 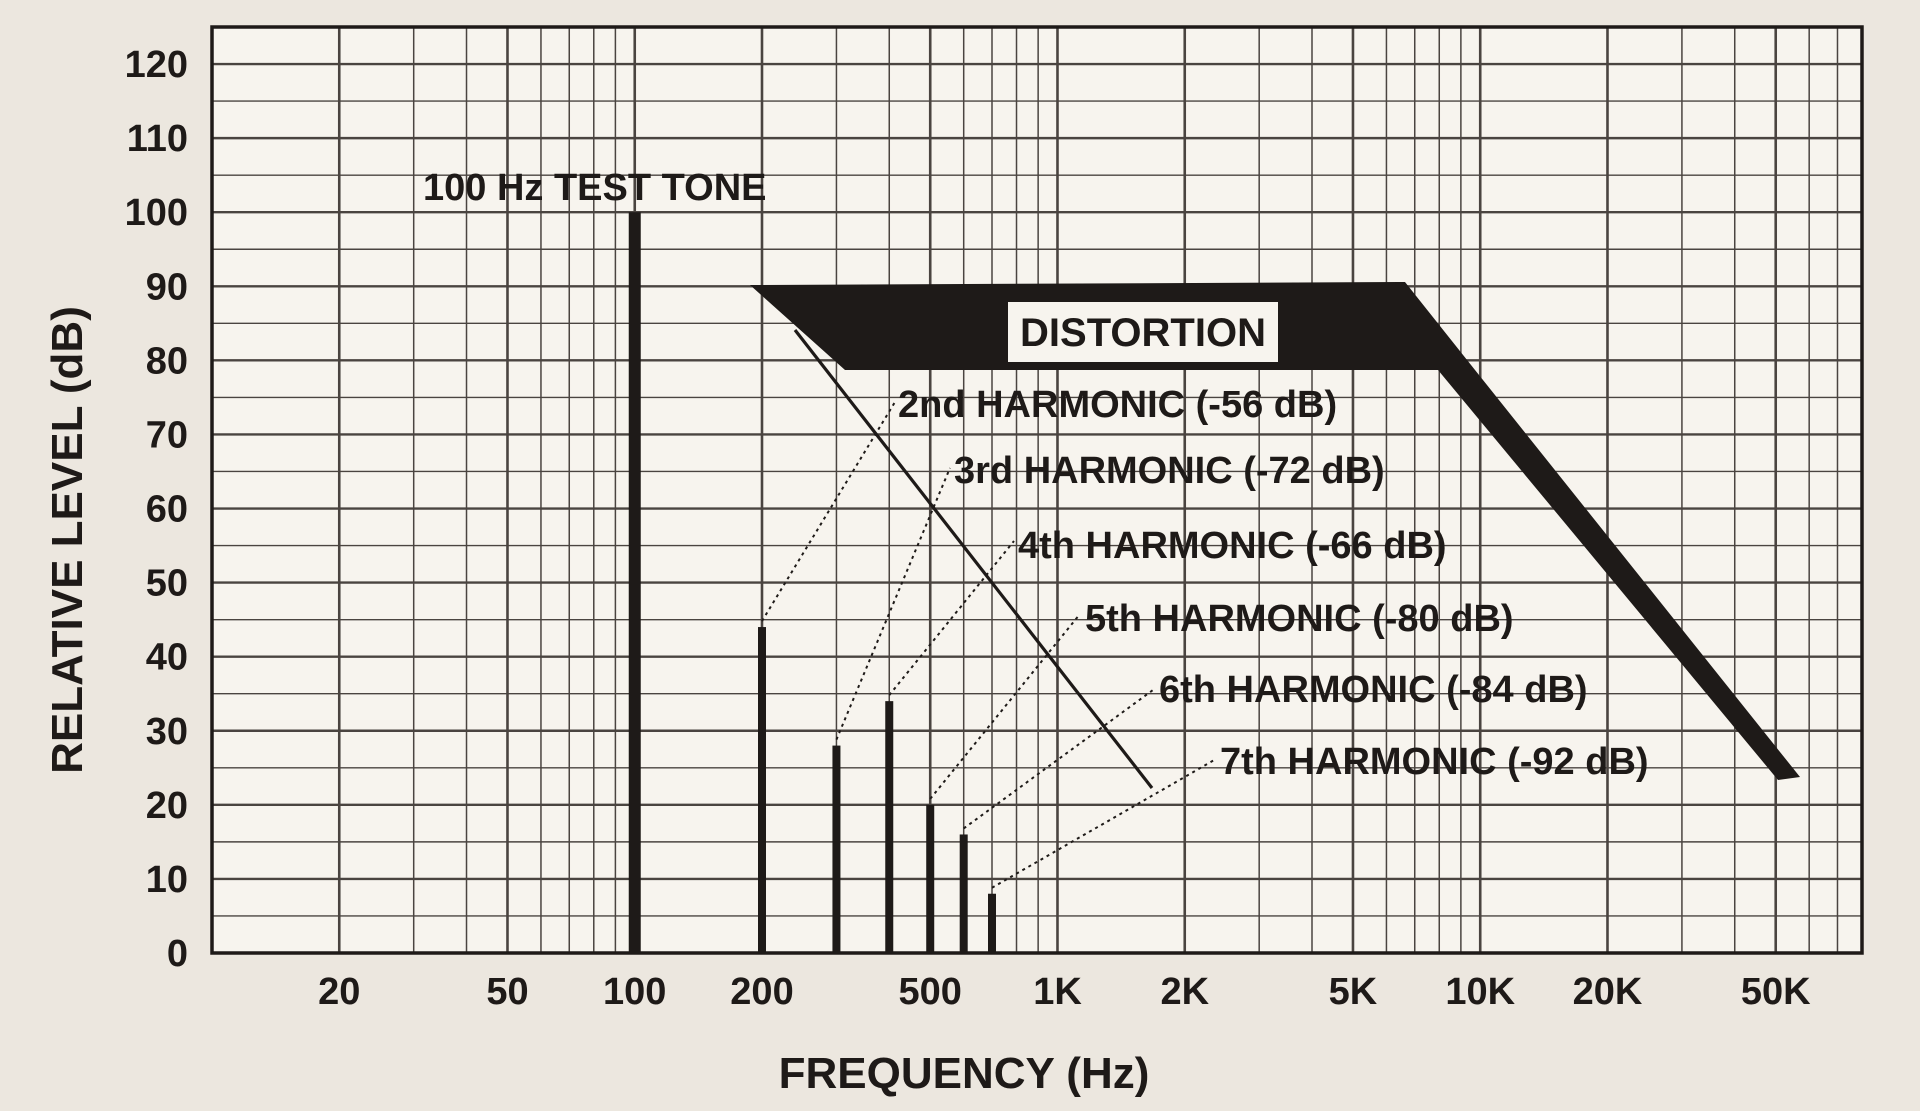 What do you see at coordinates (156, 213) in the screenshot?
I see `y-tick-label: 100` at bounding box center [156, 213].